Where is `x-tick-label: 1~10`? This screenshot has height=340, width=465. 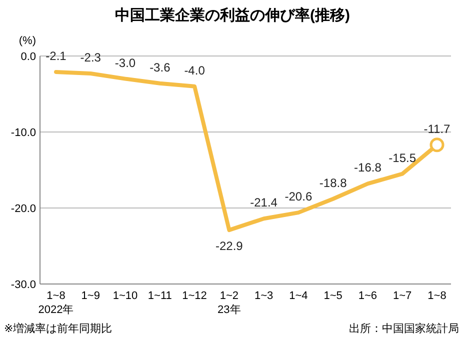 x-tick-label: 1~10 is located at coordinates (125, 296).